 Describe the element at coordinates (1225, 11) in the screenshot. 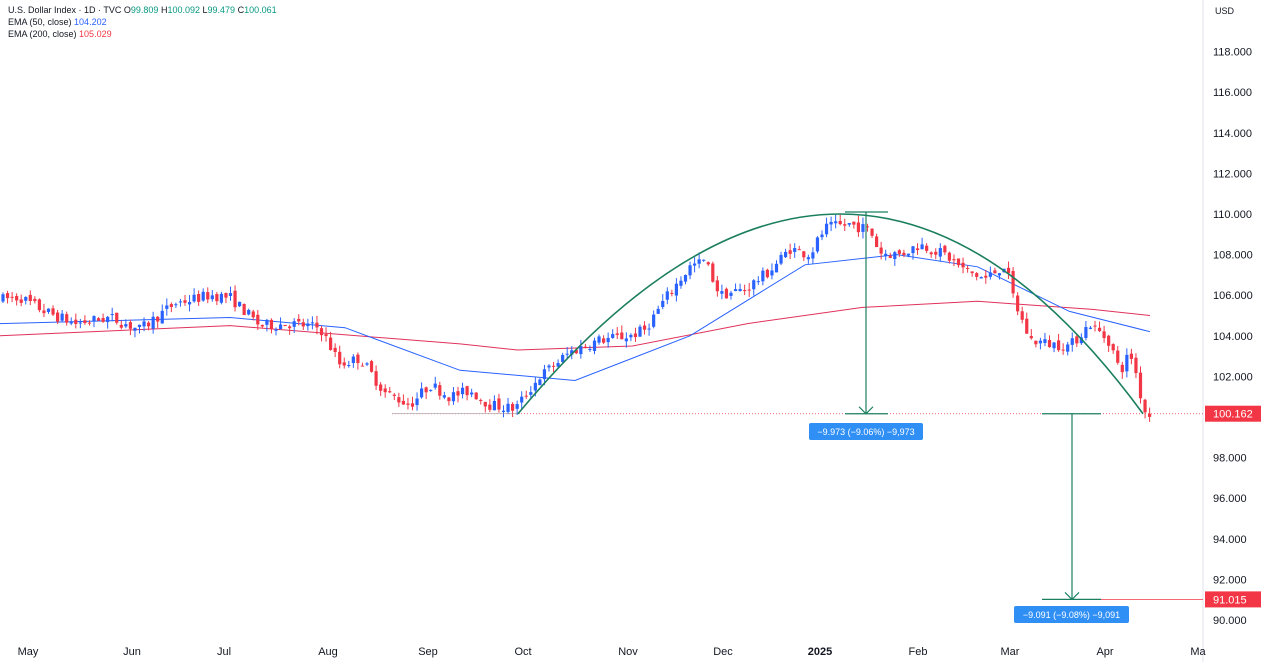

I see `currency-label: USD` at that location.